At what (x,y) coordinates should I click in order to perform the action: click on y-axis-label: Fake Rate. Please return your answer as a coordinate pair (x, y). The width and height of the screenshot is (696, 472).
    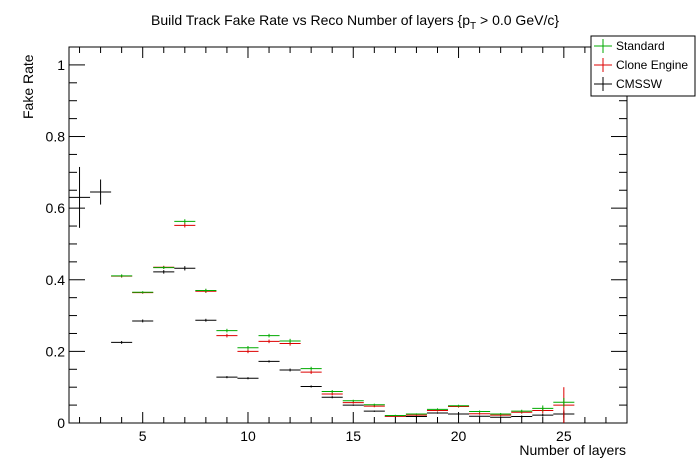
    Looking at the image, I should click on (28, 86).